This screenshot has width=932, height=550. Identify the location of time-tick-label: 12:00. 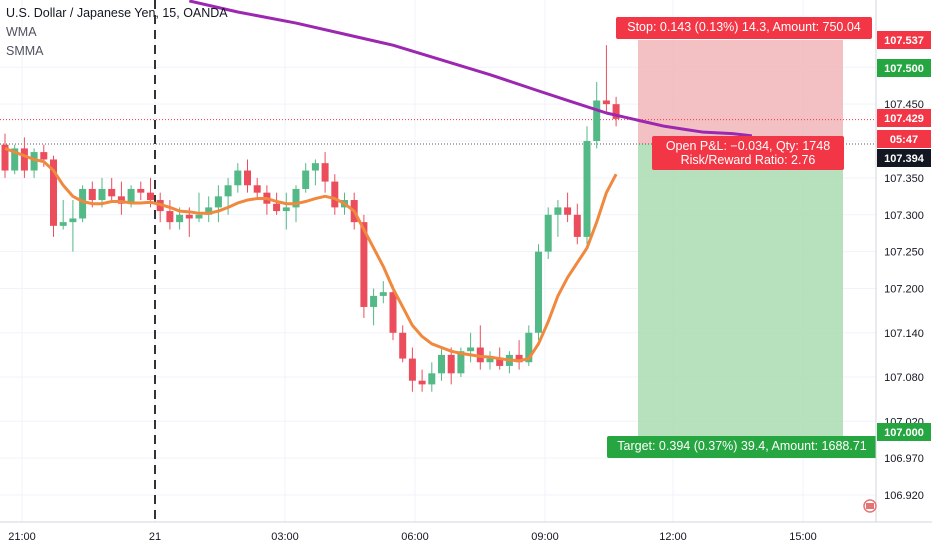
(673, 537).